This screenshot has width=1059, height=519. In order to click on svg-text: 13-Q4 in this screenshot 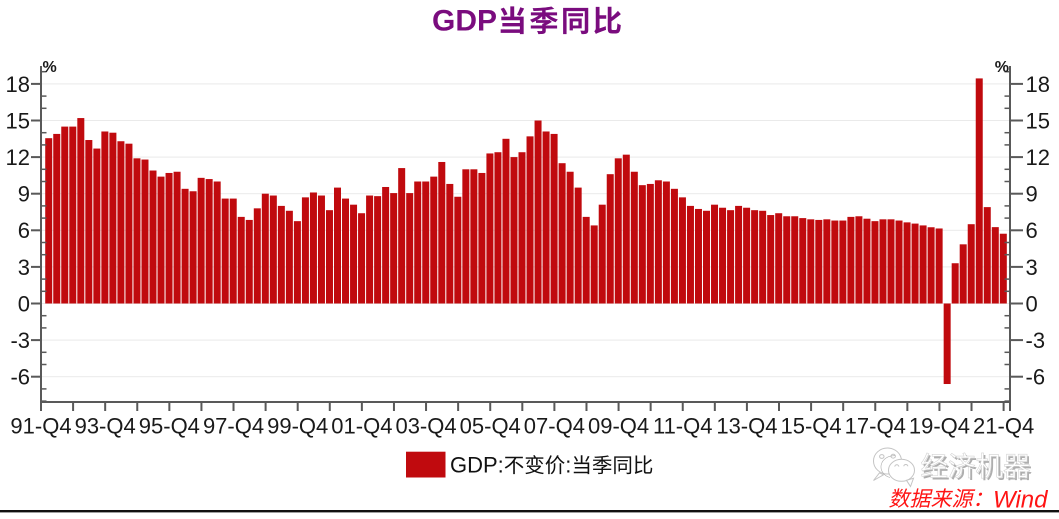, I will do `click(746, 426)`.